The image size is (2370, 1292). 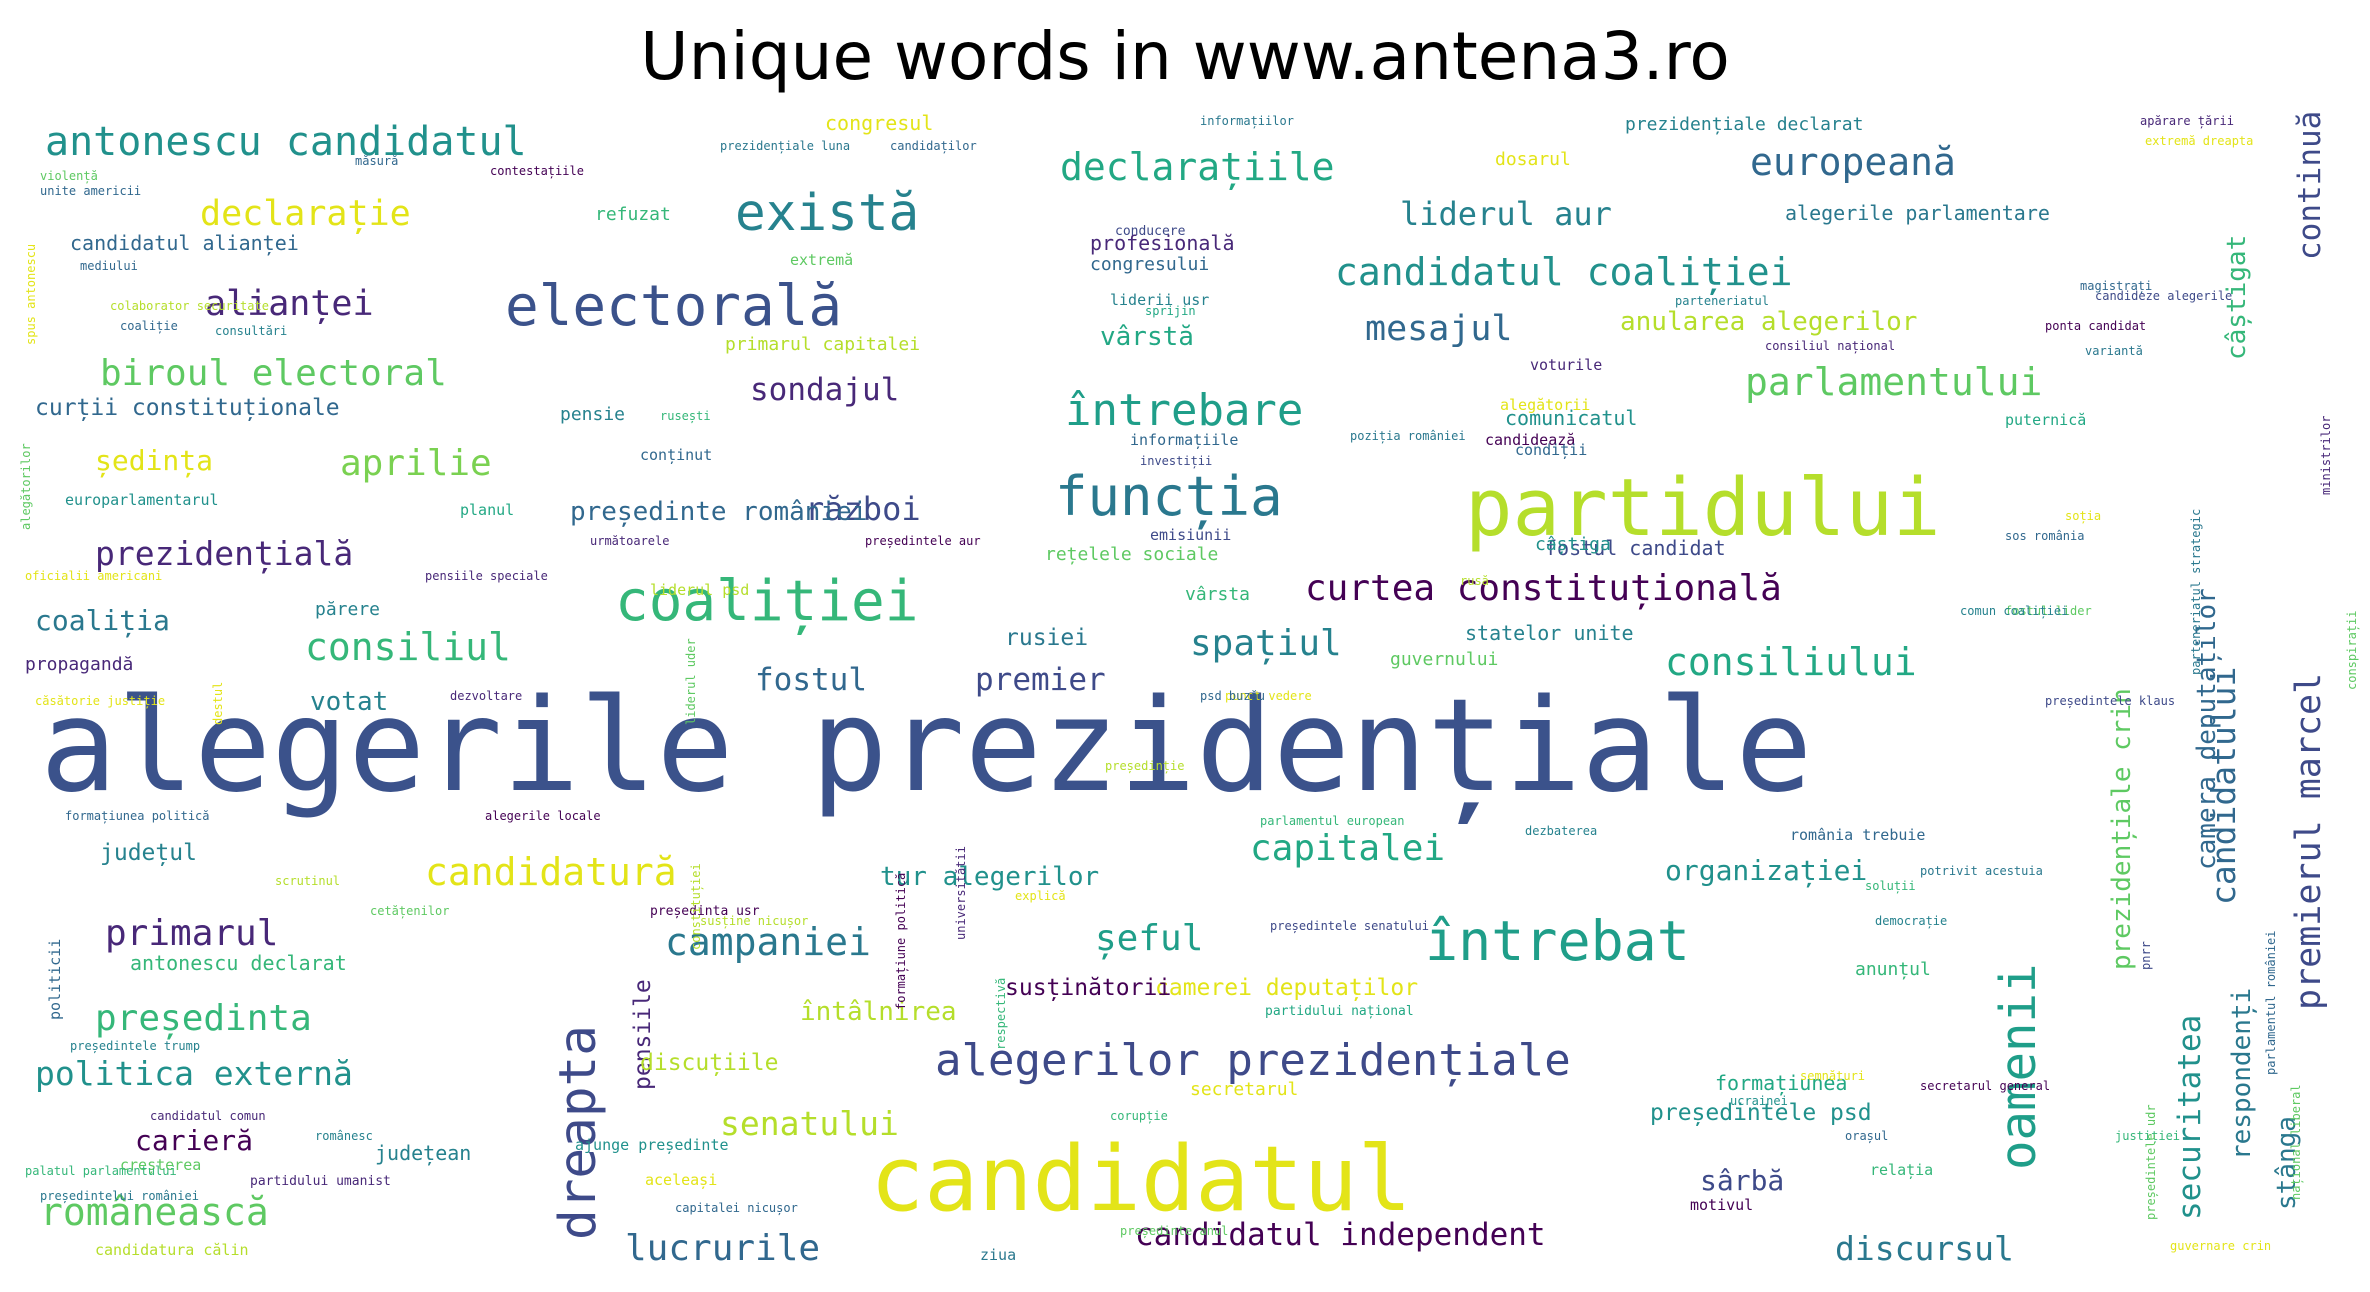 I want to click on word-prezidentiala: prezidențială, so click(x=224, y=554).